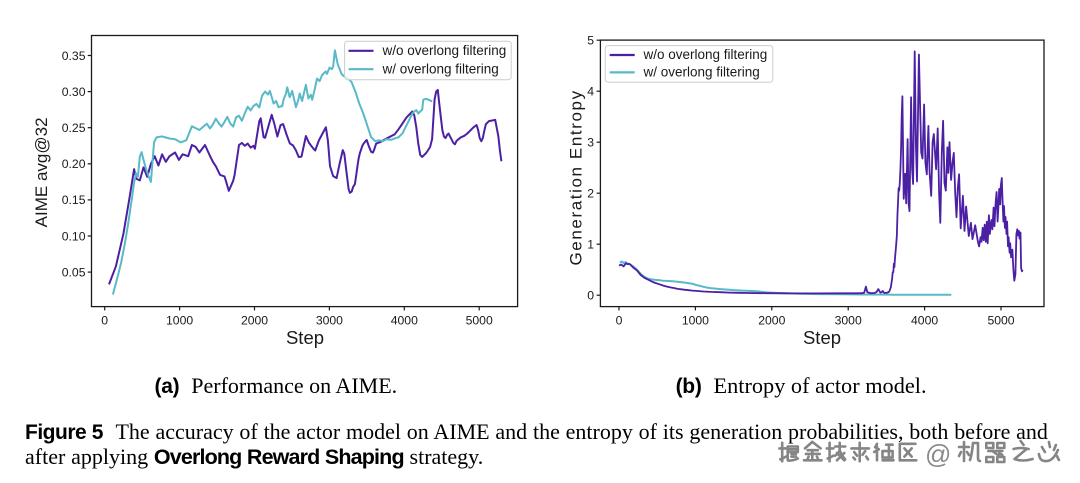 Image resolution: width=1080 pixels, height=483 pixels. I want to click on svg-text: 0.35, so click(74, 56).